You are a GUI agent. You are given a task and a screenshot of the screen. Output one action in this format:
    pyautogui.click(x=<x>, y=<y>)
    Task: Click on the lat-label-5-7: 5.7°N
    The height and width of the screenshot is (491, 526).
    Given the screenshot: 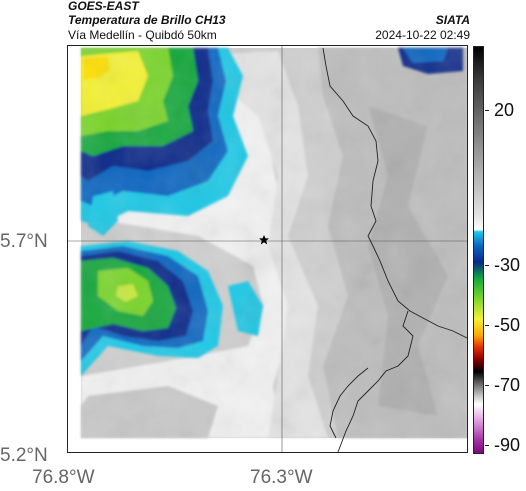 What is the action you would take?
    pyautogui.click(x=24, y=241)
    